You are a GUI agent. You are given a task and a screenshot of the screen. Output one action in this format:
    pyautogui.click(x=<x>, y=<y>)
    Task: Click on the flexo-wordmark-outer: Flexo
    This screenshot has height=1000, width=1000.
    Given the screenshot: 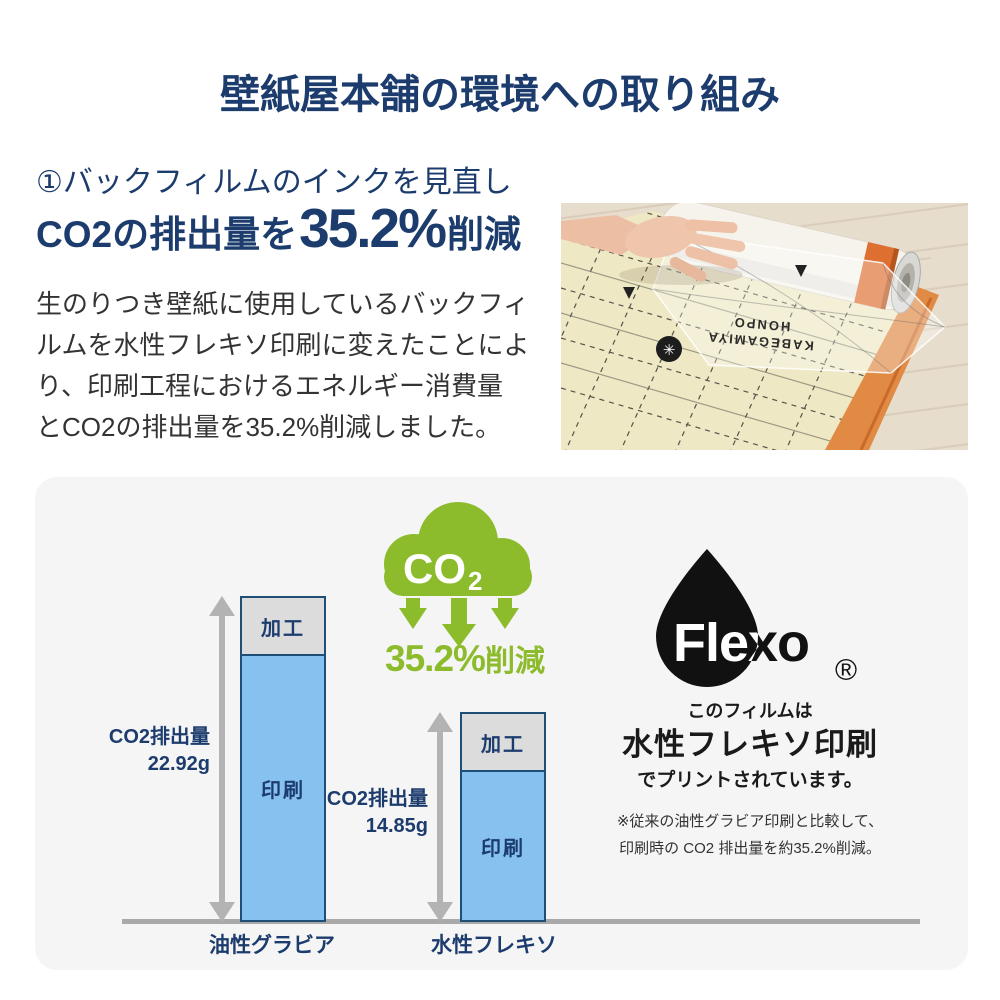 What is the action you would take?
    pyautogui.click(x=741, y=643)
    